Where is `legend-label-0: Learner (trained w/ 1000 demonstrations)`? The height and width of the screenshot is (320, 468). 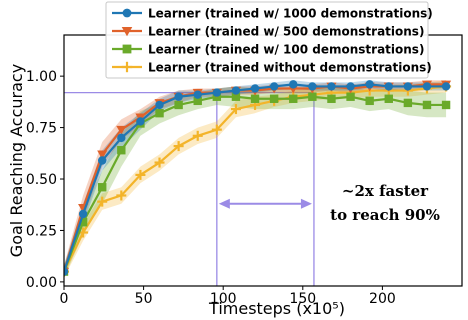
legend-label-0: Learner (trained w/ 1000 demonstrations) is located at coordinates (290, 14).